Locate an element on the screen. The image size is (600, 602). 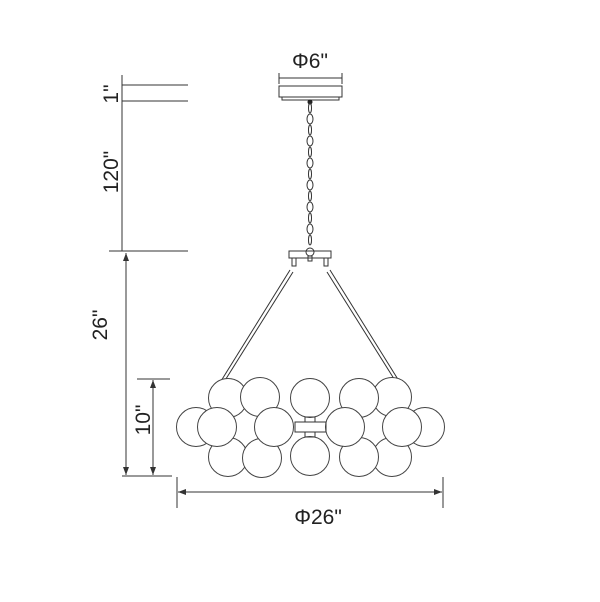
center-hub is located at coordinates (310, 427).